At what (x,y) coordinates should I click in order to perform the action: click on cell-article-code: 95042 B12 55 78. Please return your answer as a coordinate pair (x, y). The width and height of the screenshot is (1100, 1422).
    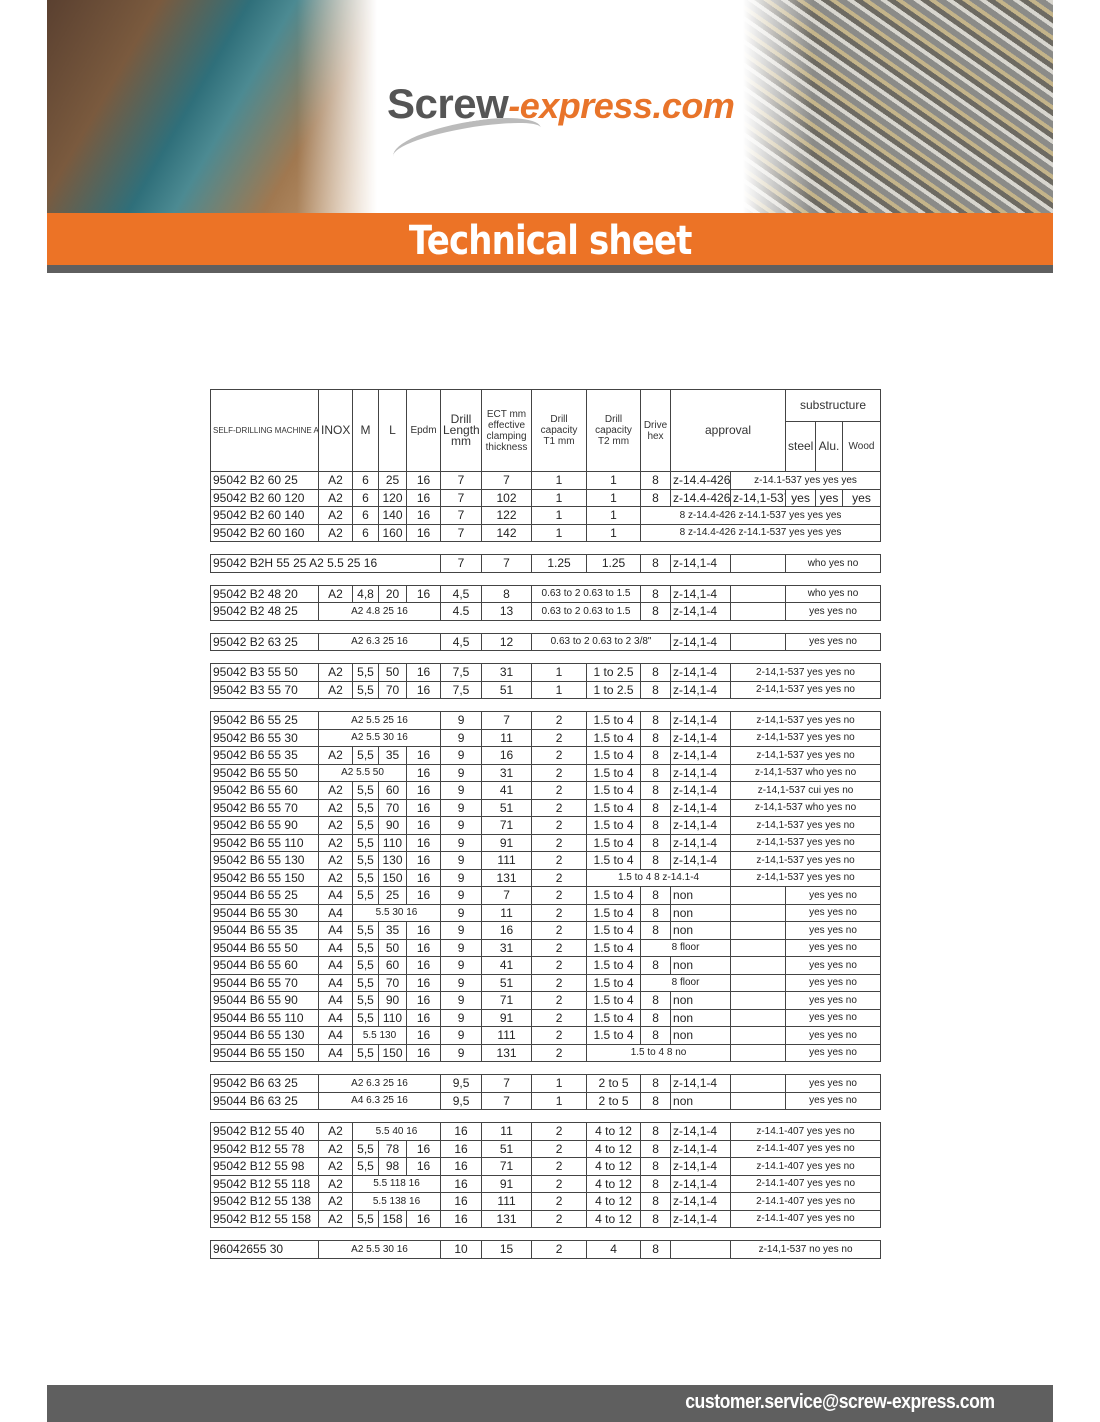
    Looking at the image, I should click on (264, 1148).